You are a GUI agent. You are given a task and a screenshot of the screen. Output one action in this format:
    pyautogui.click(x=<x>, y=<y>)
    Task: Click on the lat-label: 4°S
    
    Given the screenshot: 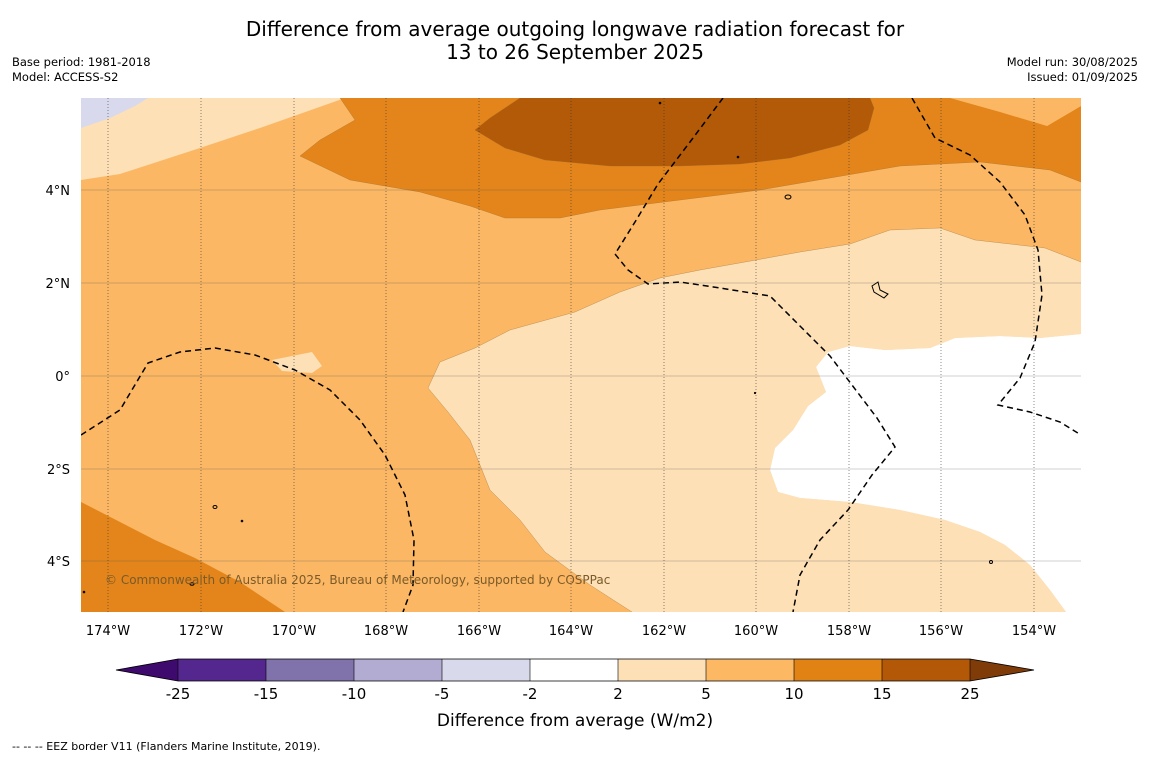 What is the action you would take?
    pyautogui.click(x=58, y=562)
    